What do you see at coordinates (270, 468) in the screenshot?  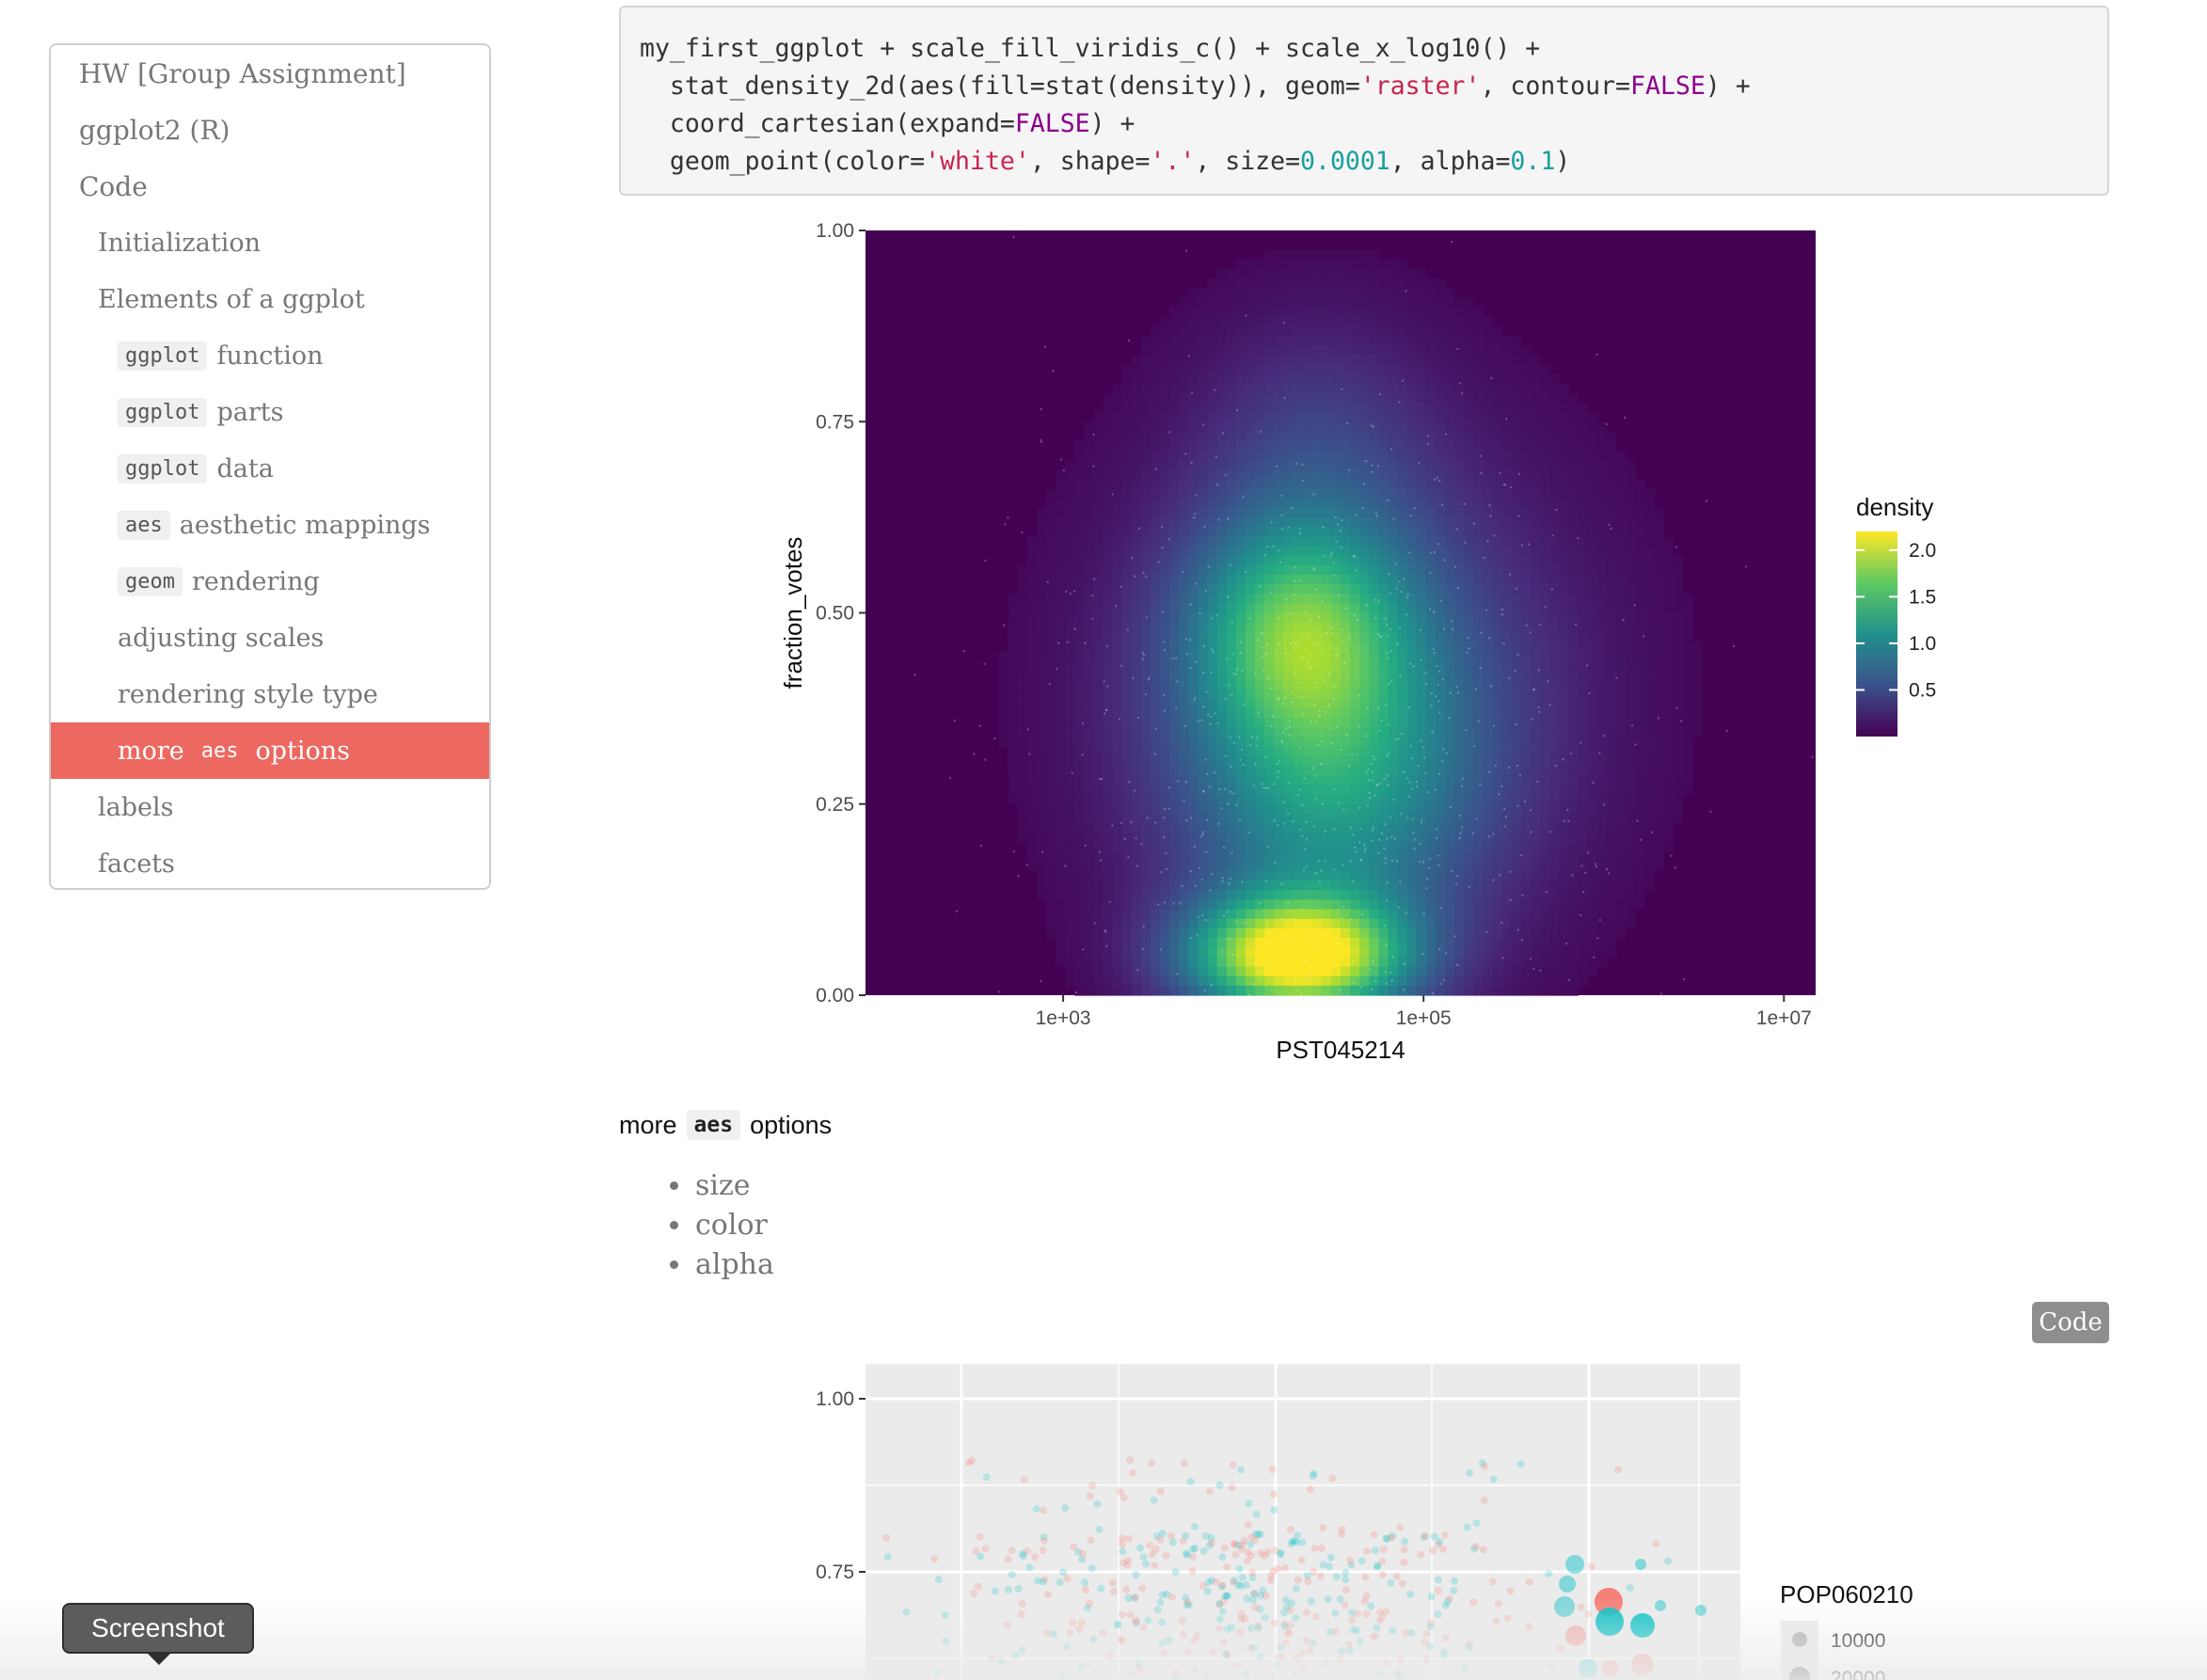 I see `toc-item: ggplot data` at bounding box center [270, 468].